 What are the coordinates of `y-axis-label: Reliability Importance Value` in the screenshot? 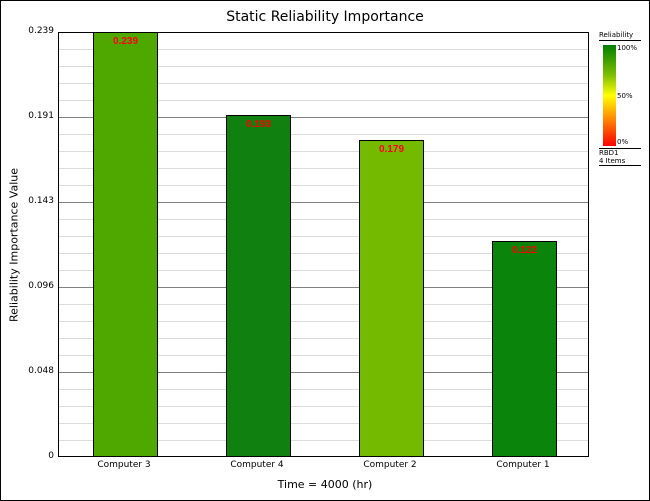 It's located at (14, 245).